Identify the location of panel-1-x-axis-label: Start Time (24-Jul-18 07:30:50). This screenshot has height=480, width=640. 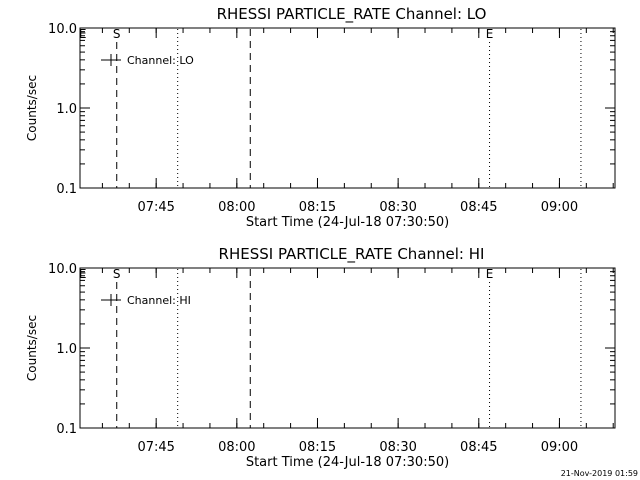
(347, 222).